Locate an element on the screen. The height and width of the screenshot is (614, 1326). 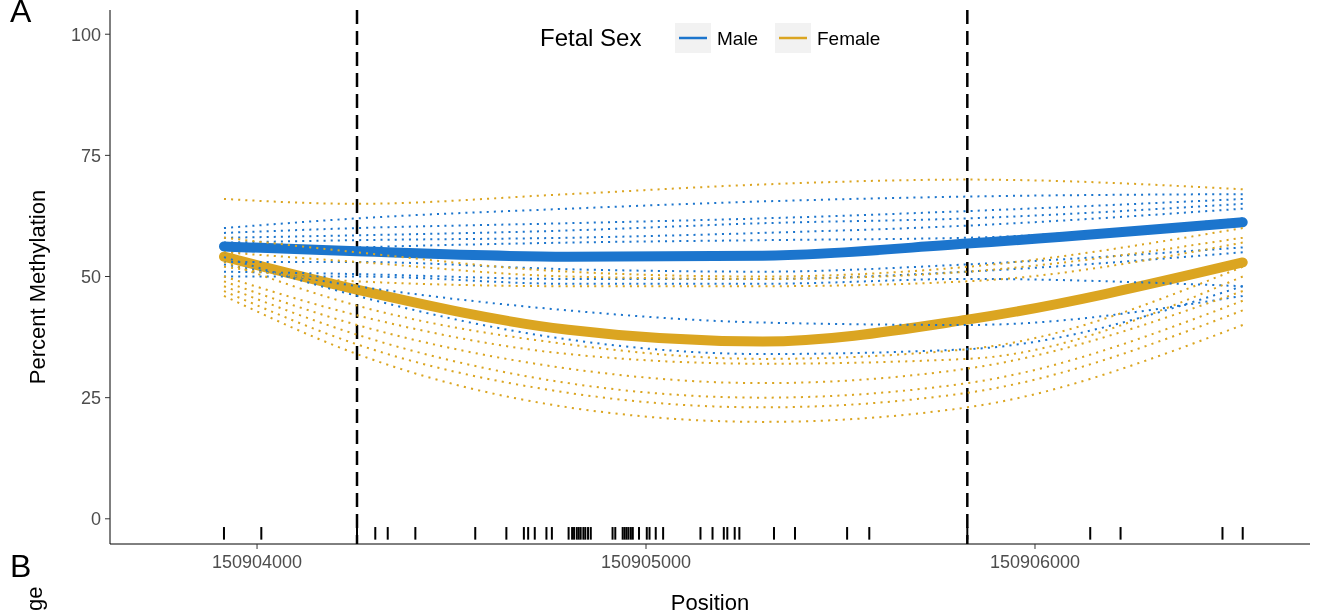
legend-label: Male is located at coordinates (738, 38).